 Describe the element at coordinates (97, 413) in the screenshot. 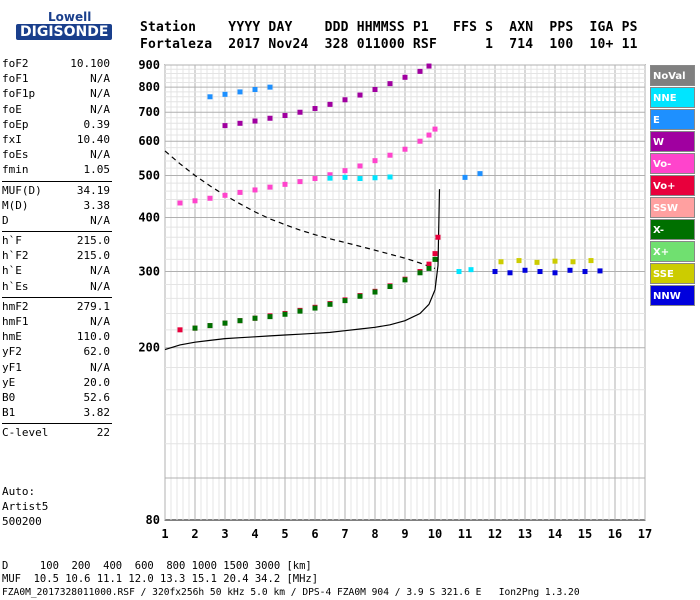

I see `param-value: 3.82` at that location.